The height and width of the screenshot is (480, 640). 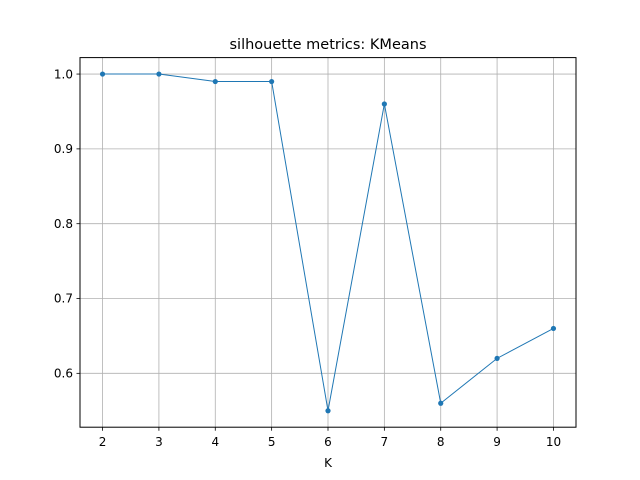 I want to click on x-tick-label: 6, so click(x=328, y=442).